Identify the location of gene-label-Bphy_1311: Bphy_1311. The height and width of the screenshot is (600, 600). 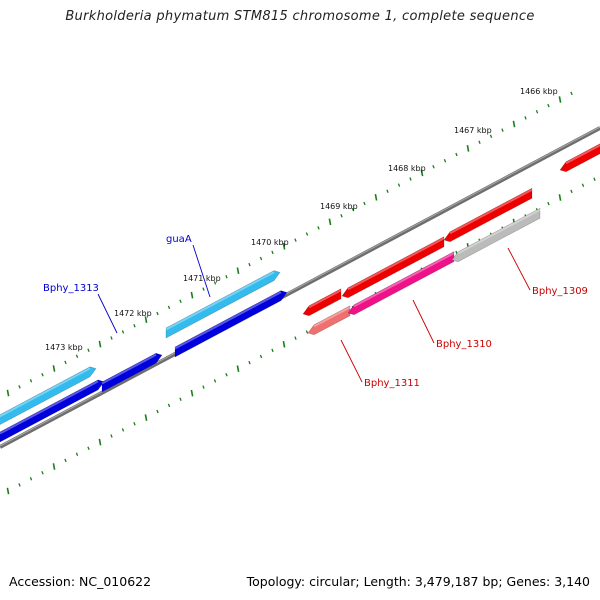
(392, 383).